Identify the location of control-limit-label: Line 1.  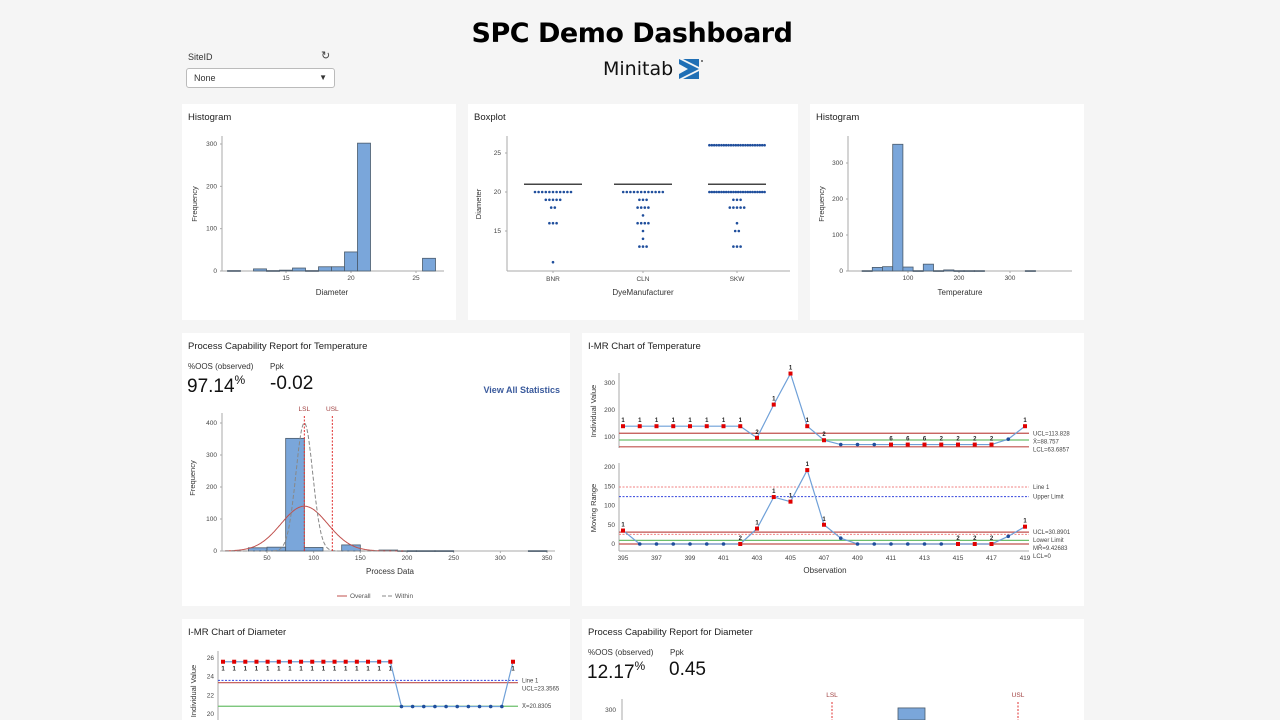
(1041, 488).